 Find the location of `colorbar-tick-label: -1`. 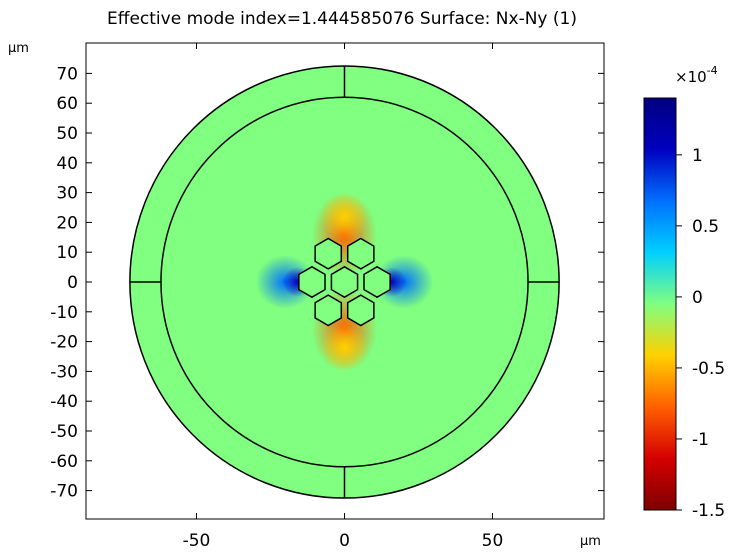

colorbar-tick-label: -1 is located at coordinates (700, 440).